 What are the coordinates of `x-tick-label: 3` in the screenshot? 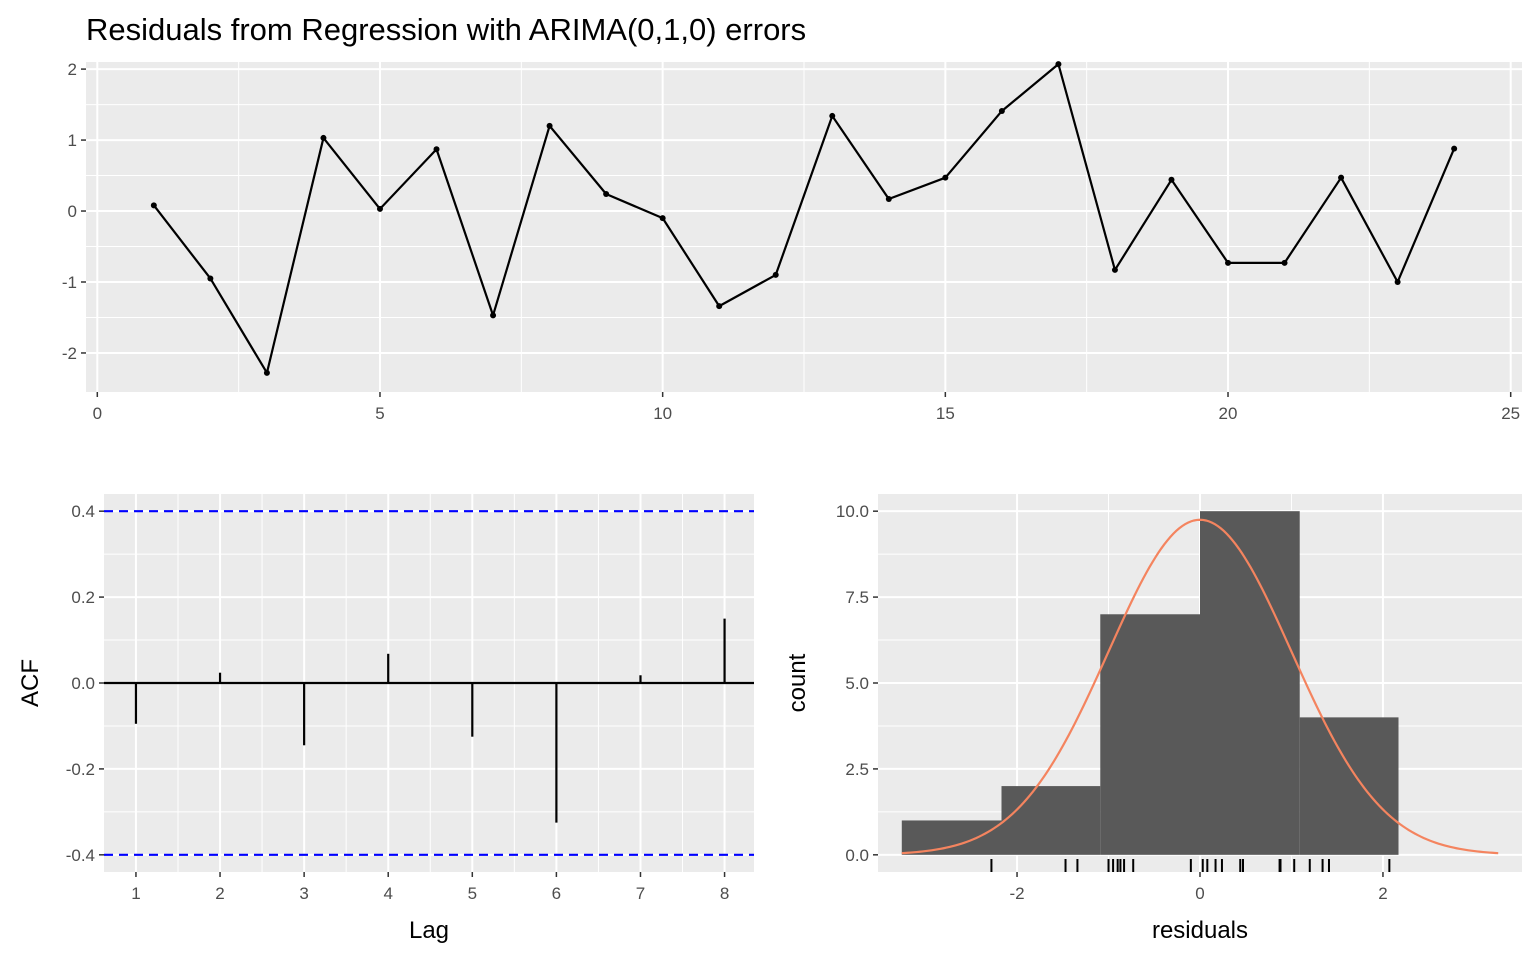 It's located at (303, 893).